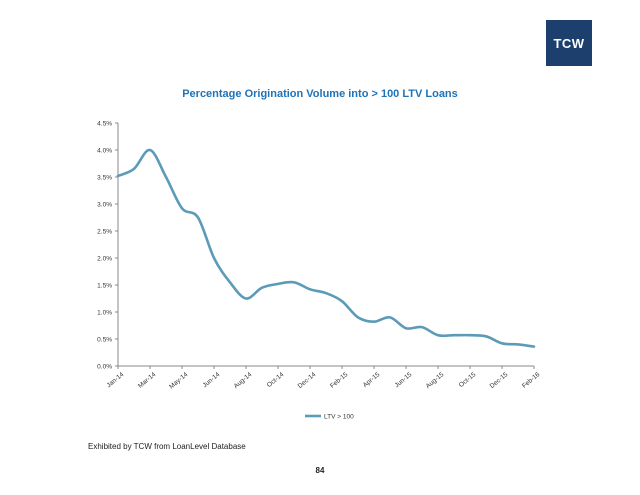  What do you see at coordinates (167, 446) in the screenshot?
I see `source-note: Exhibited by TCW from LoanLevel Database` at bounding box center [167, 446].